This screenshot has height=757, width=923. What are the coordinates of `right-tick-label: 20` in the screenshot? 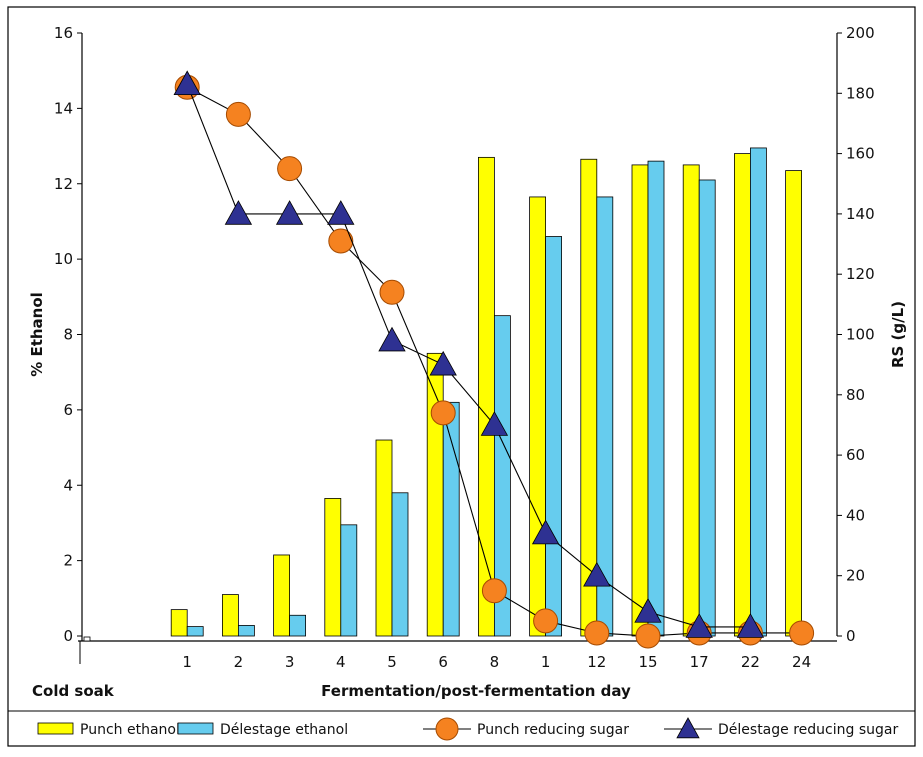 It's located at (855, 576).